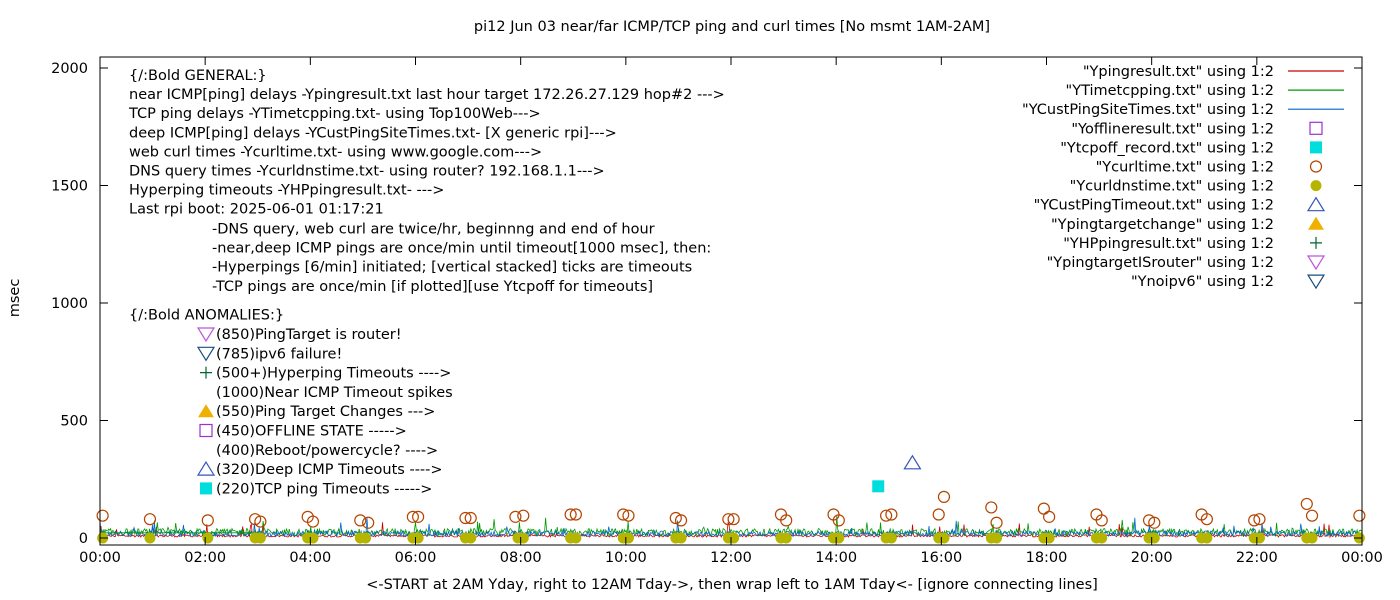  I want to click on x-tick-label: 10:00, so click(626, 558).